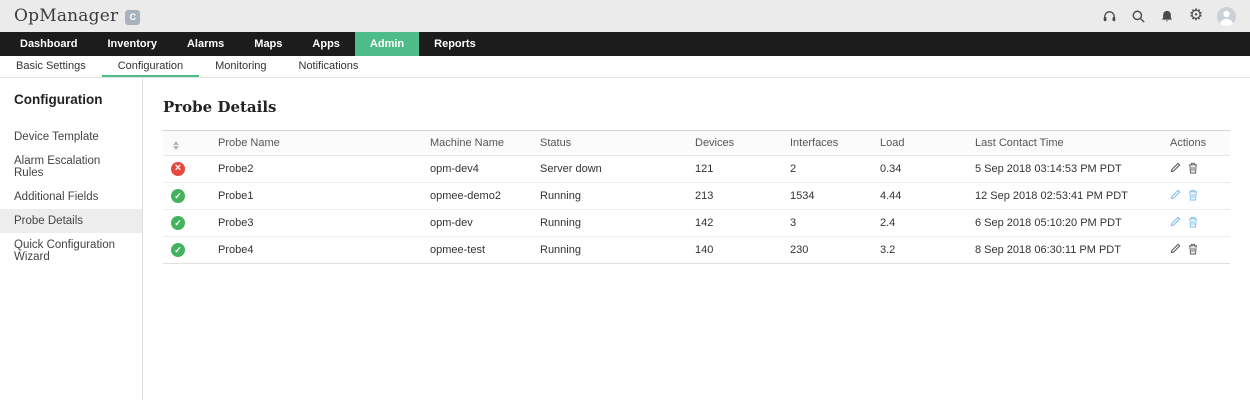 The height and width of the screenshot is (400, 1250). I want to click on col-header-actions: Actions, so click(1188, 143).